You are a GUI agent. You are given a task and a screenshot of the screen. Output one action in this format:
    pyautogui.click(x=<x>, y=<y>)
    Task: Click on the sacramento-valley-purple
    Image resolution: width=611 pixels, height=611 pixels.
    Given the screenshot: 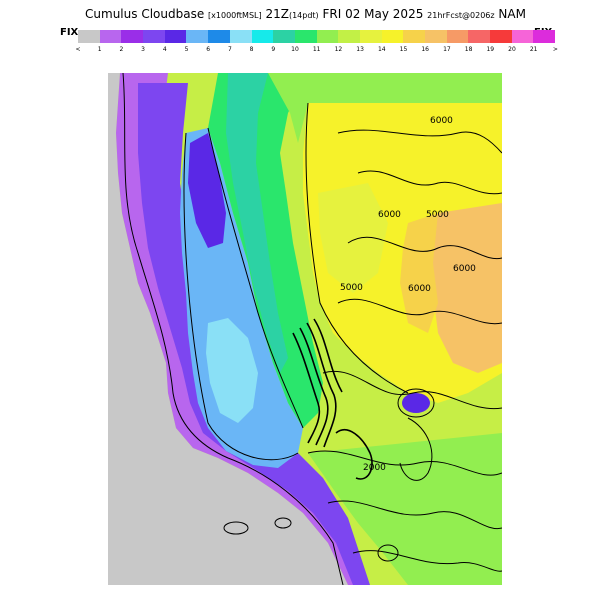 What is the action you would take?
    pyautogui.click(x=207, y=190)
    